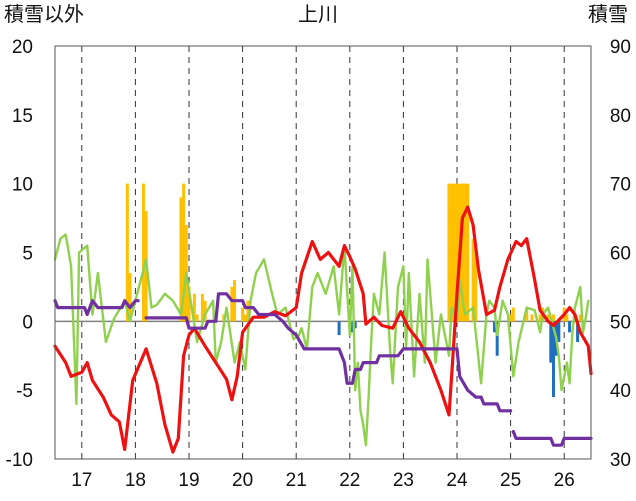 Image resolution: width=636 pixels, height=501 pixels. I want to click on y-left-tick-label: 5, so click(27, 254).